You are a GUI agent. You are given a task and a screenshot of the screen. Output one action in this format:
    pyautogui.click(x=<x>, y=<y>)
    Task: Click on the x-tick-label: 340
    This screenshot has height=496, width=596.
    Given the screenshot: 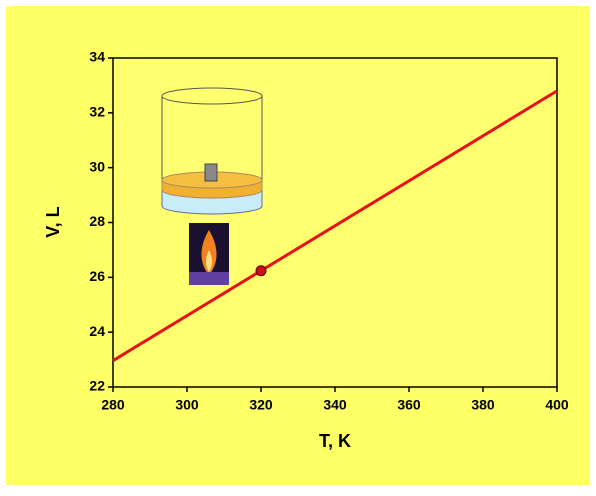 What is the action you would take?
    pyautogui.click(x=335, y=405)
    